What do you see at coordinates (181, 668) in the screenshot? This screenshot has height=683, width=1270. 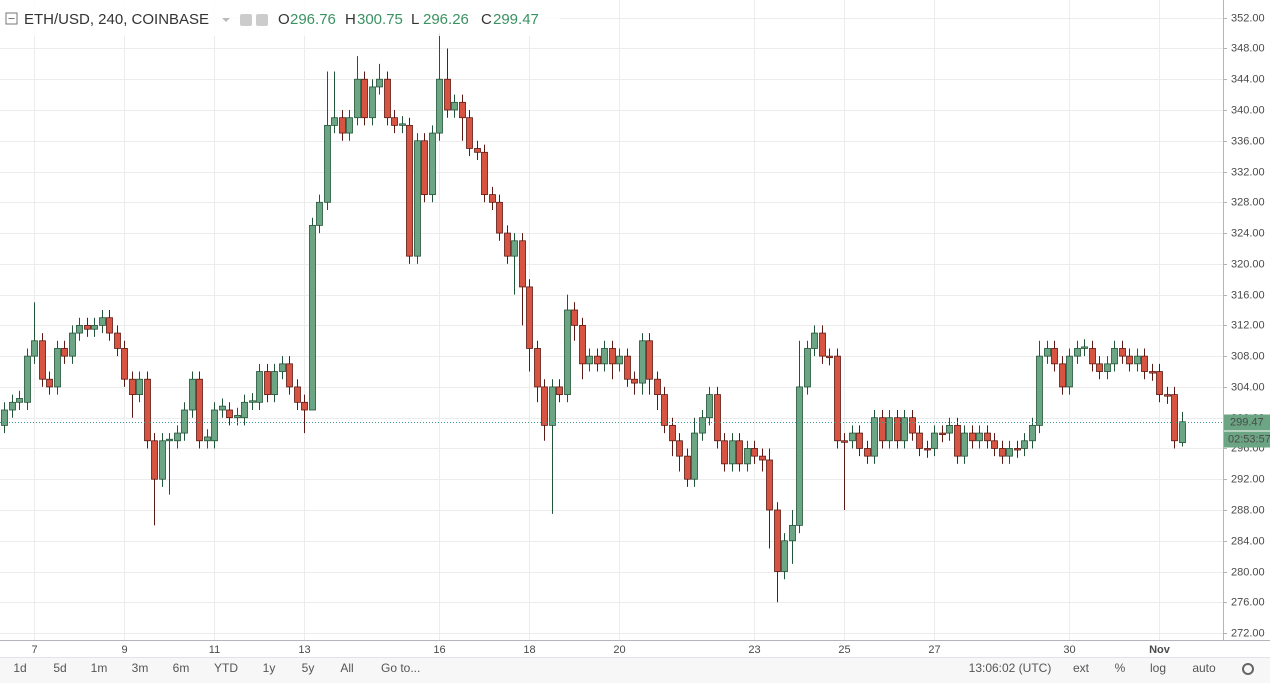 I see `range-button: 6m` at bounding box center [181, 668].